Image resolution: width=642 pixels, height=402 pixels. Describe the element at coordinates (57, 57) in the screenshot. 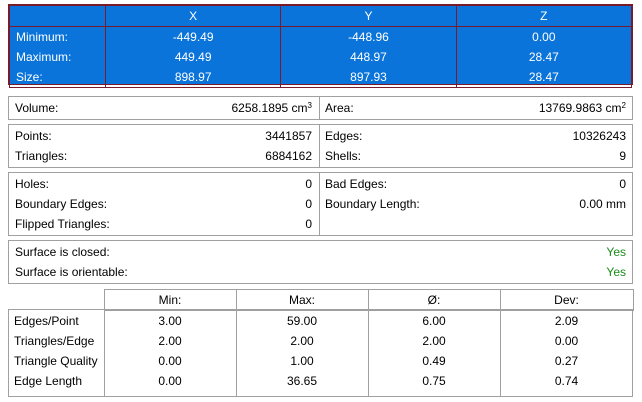

I see `bbox-row-label: Maximum:` at that location.